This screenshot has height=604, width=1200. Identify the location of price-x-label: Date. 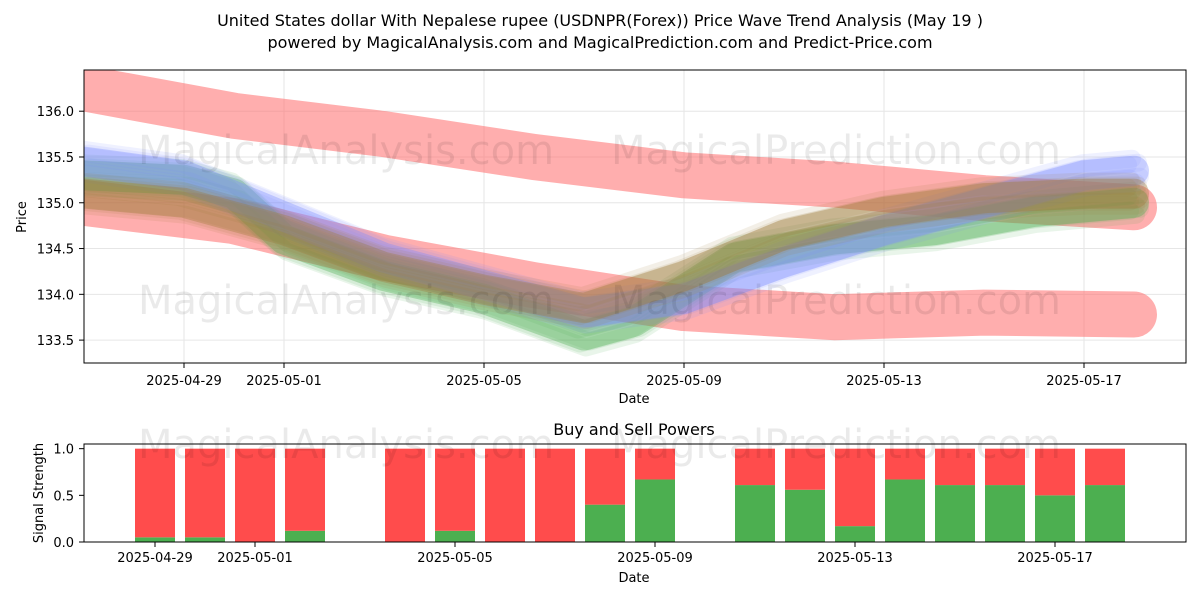
(633, 399).